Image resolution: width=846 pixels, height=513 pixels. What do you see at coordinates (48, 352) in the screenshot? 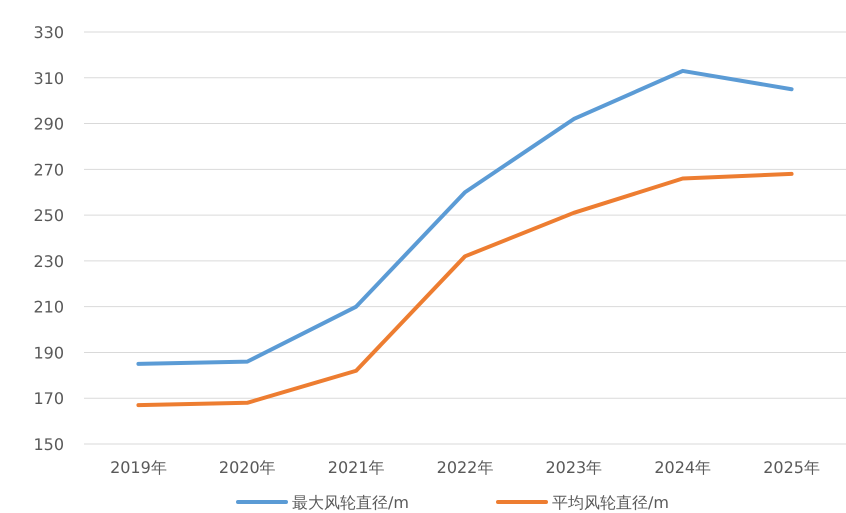
I see `y-tick-label: 190` at bounding box center [48, 352].